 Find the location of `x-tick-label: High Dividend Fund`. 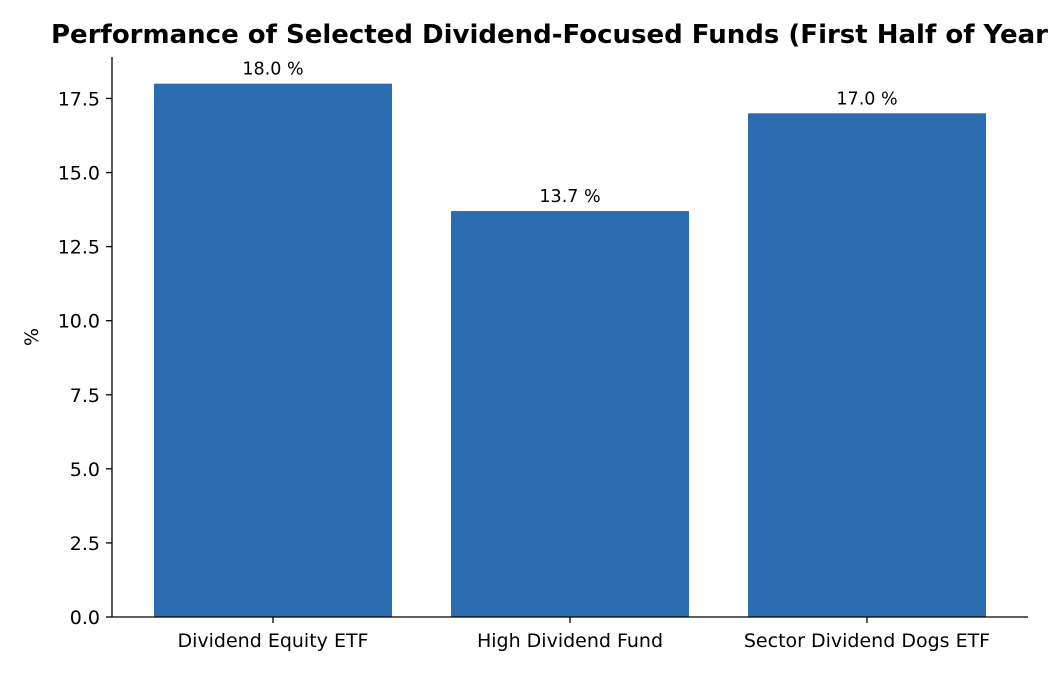

x-tick-label: High Dividend Fund is located at coordinates (570, 641).